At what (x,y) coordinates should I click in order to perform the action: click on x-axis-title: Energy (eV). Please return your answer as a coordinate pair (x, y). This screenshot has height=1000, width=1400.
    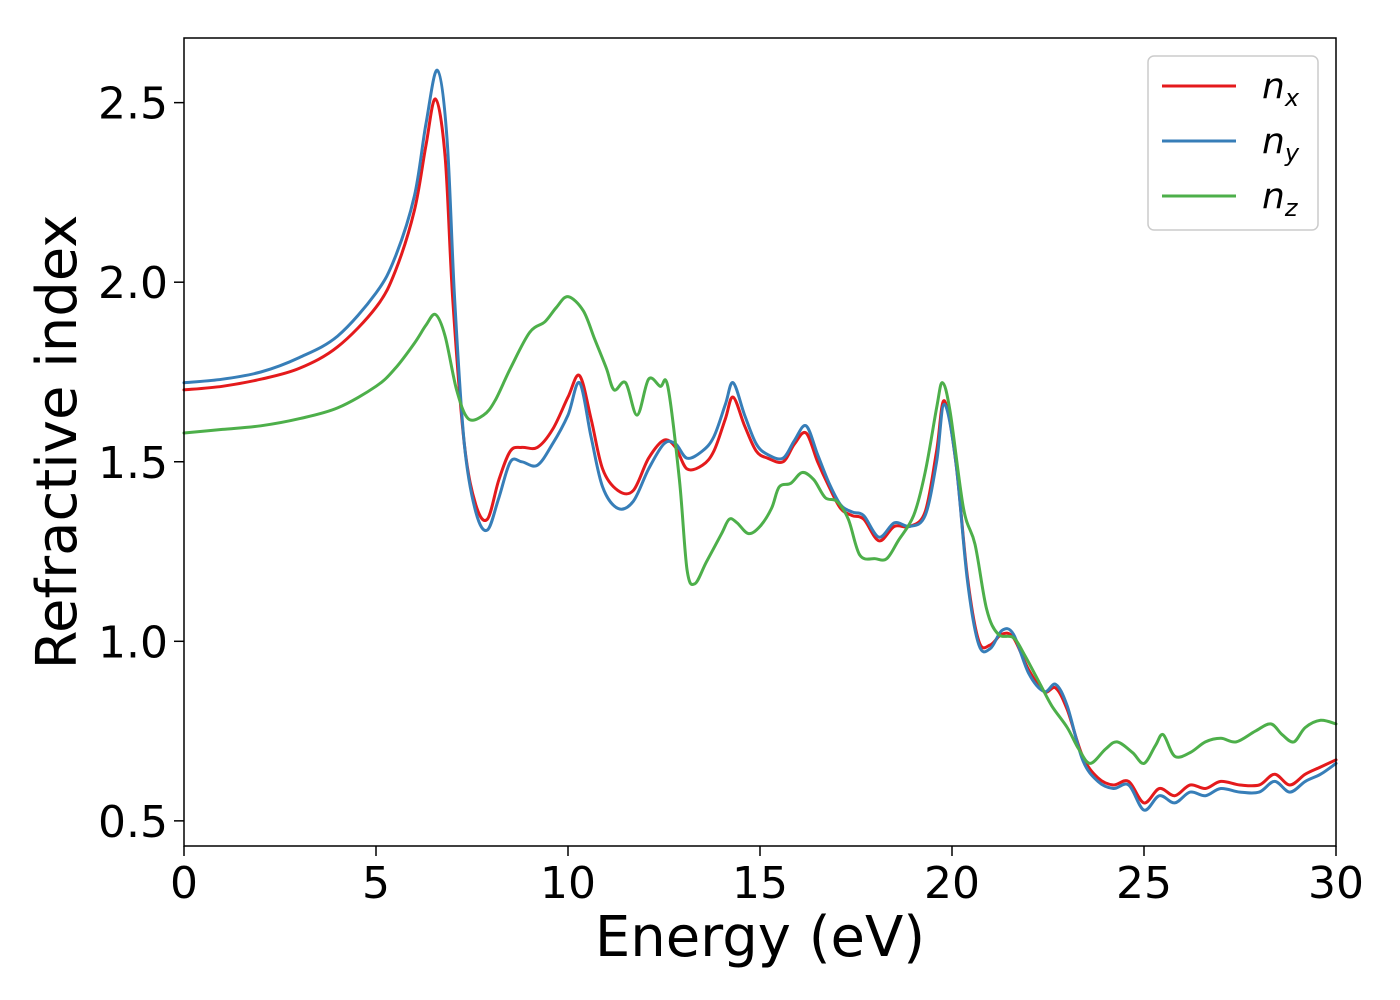
    Looking at the image, I should click on (760, 937).